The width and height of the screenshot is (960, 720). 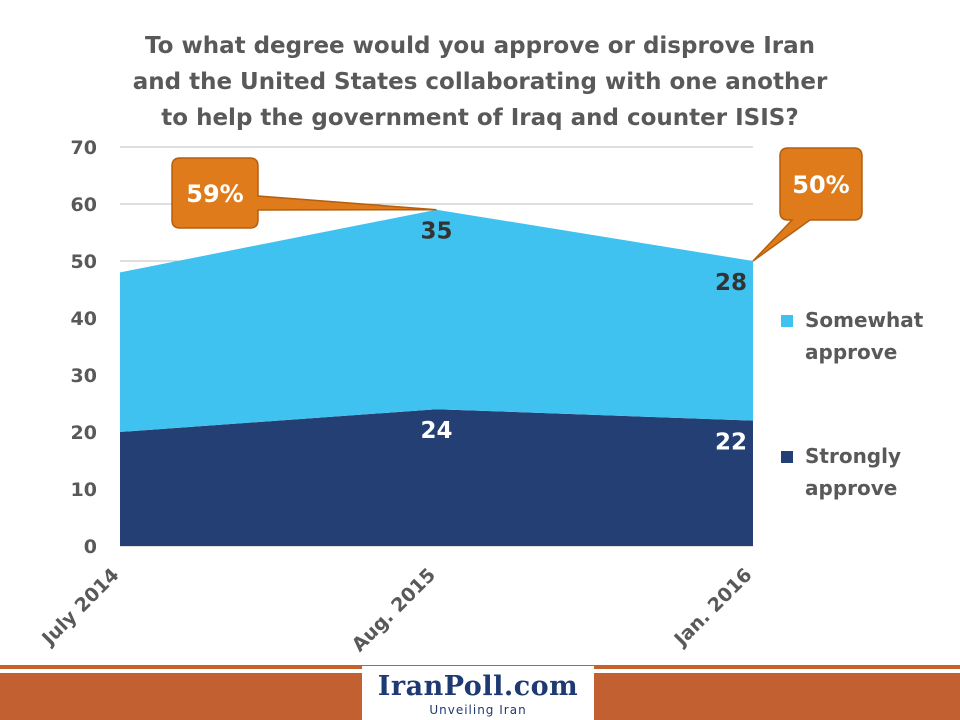 What do you see at coordinates (436, 232) in the screenshot?
I see `data-label-somewhat-approve-1: 35` at bounding box center [436, 232].